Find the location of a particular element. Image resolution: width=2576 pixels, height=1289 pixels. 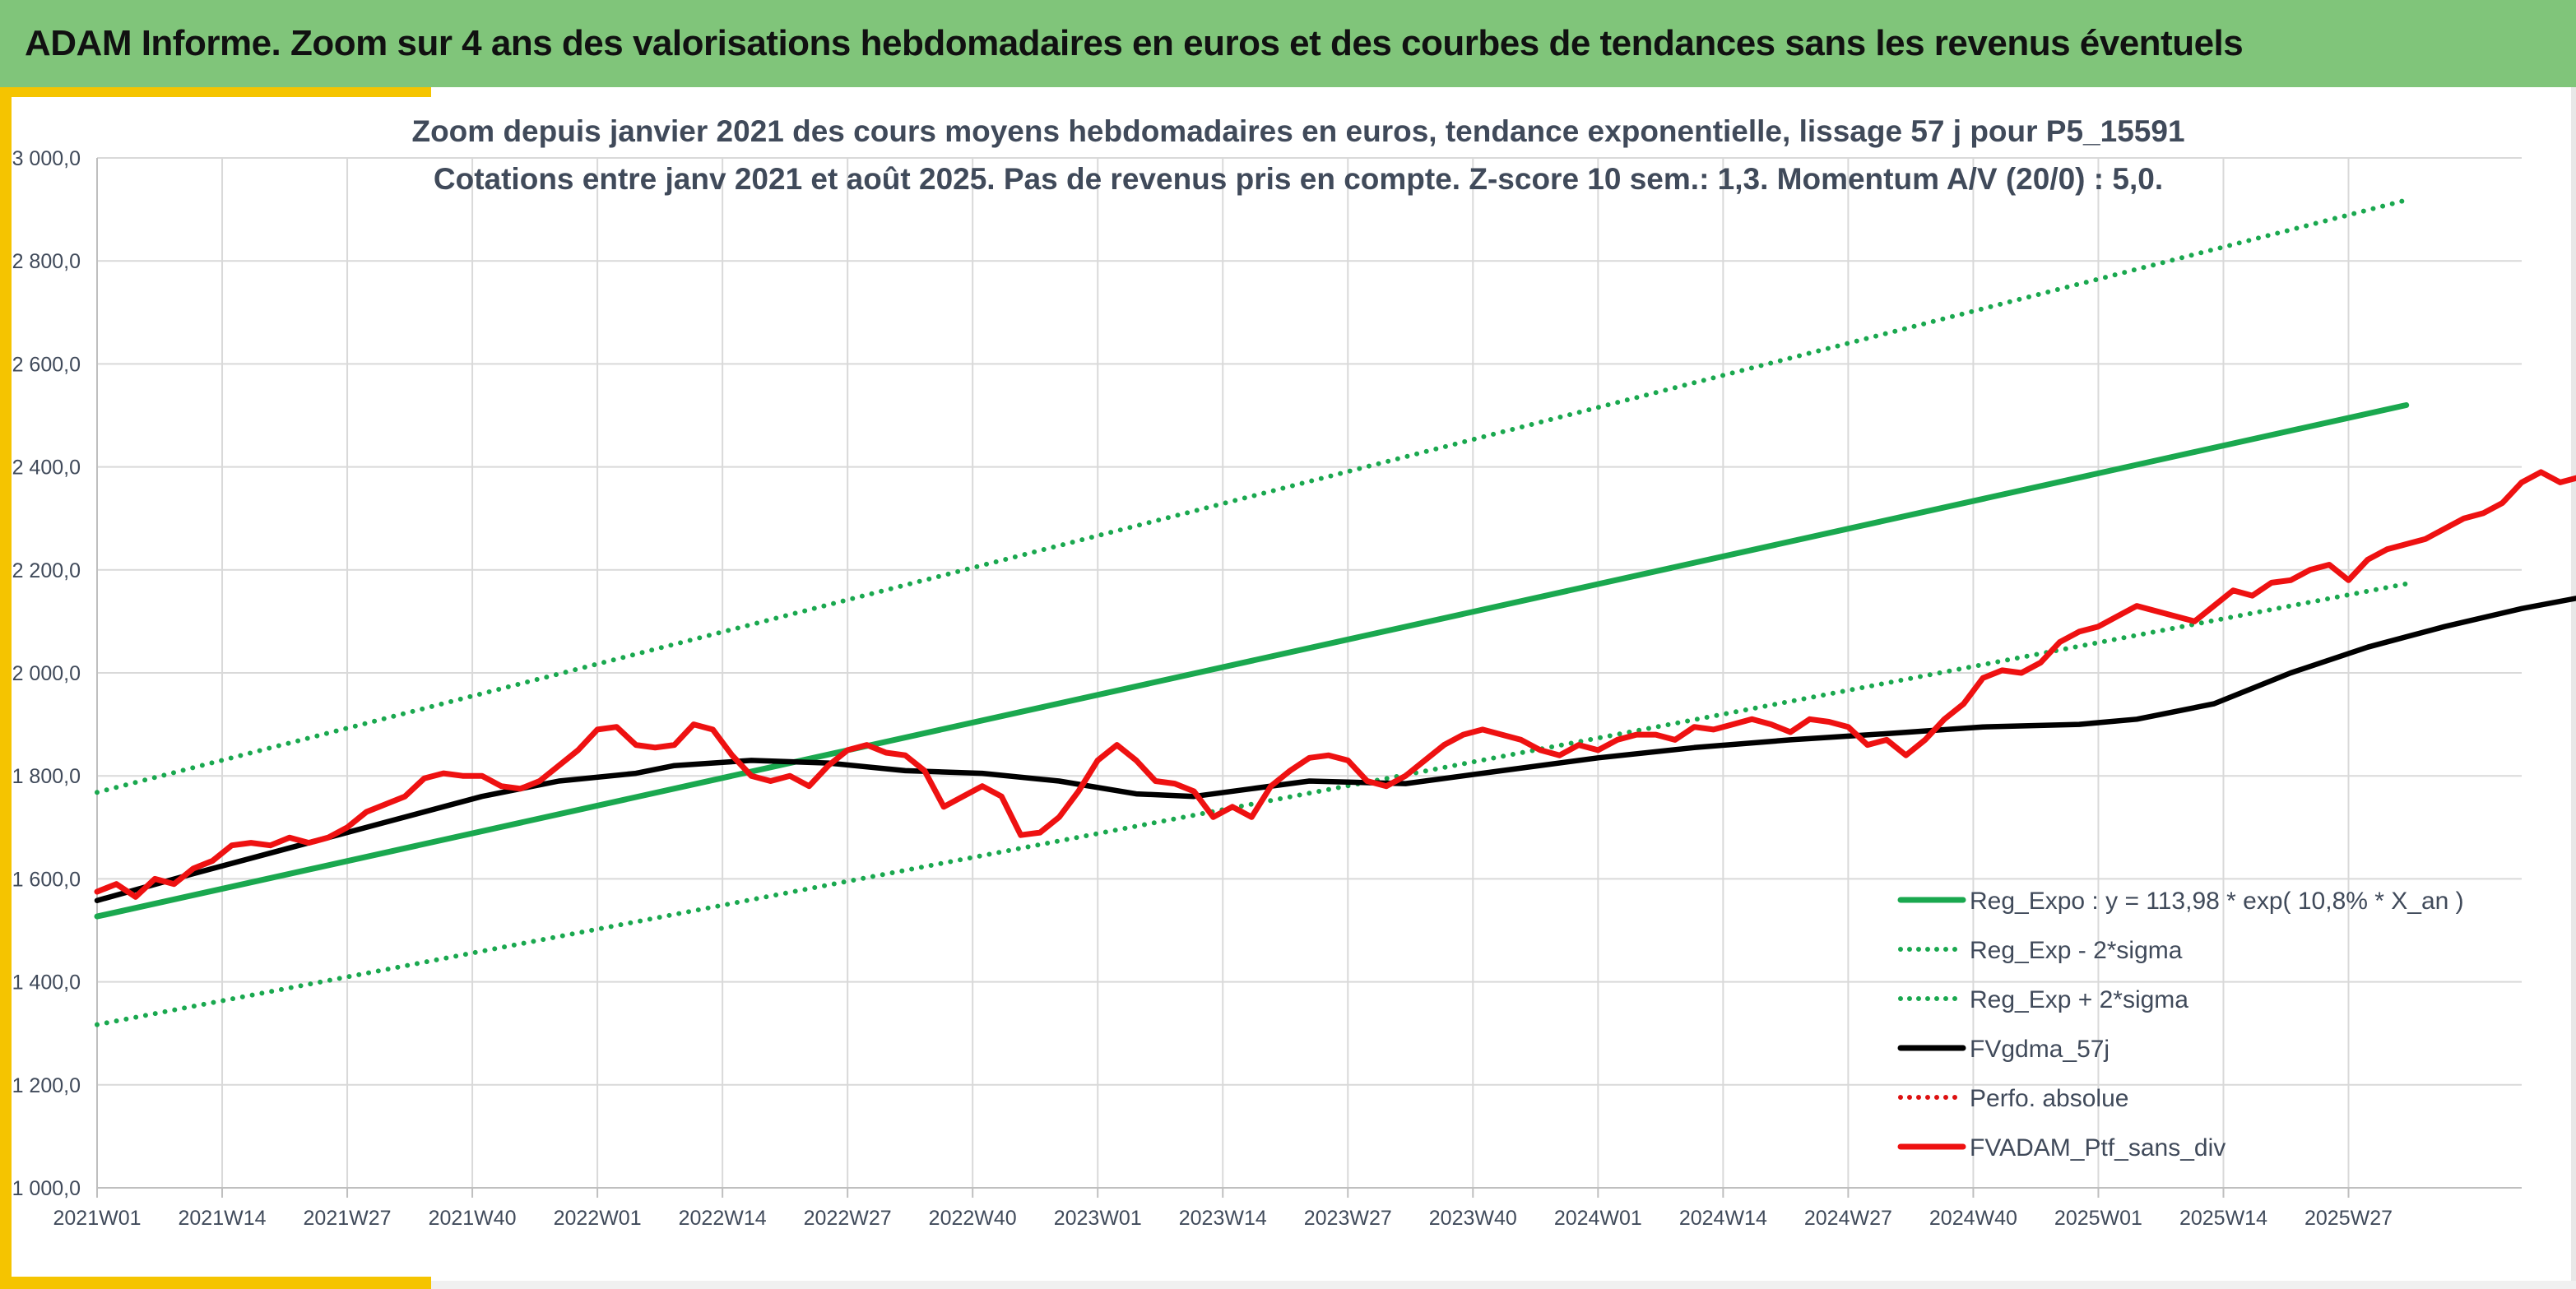

frame-edge-bottom is located at coordinates (1503, 1285).